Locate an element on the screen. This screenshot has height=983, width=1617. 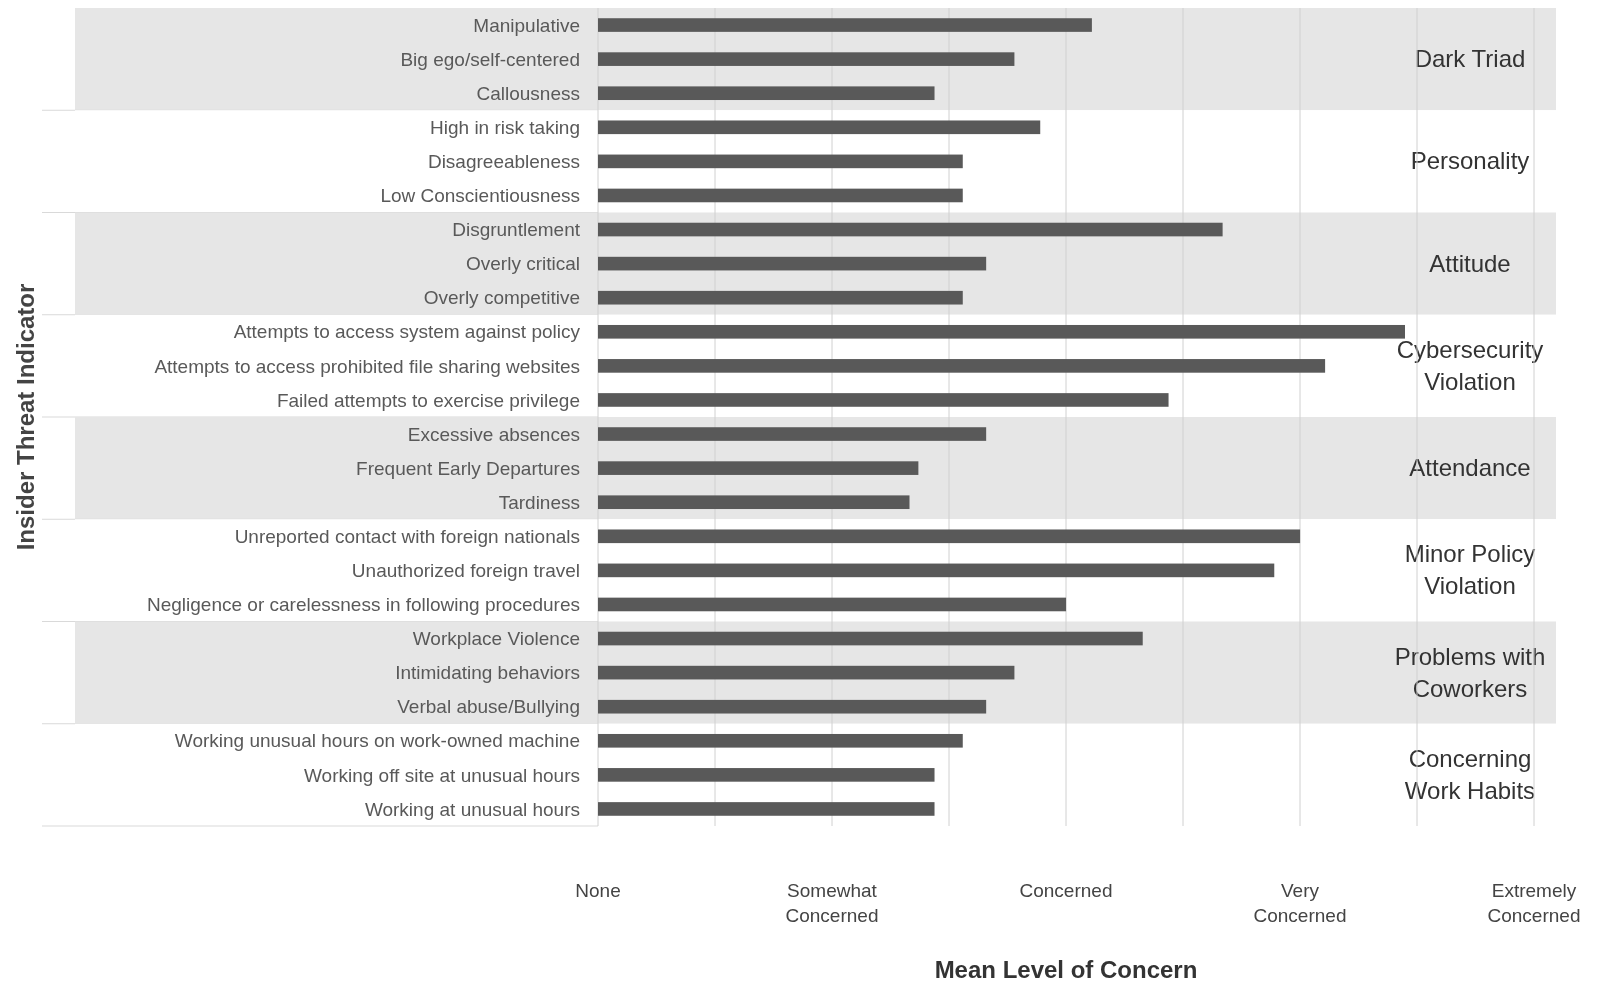
y-tick-label: High in risk taking is located at coordinates (505, 127).